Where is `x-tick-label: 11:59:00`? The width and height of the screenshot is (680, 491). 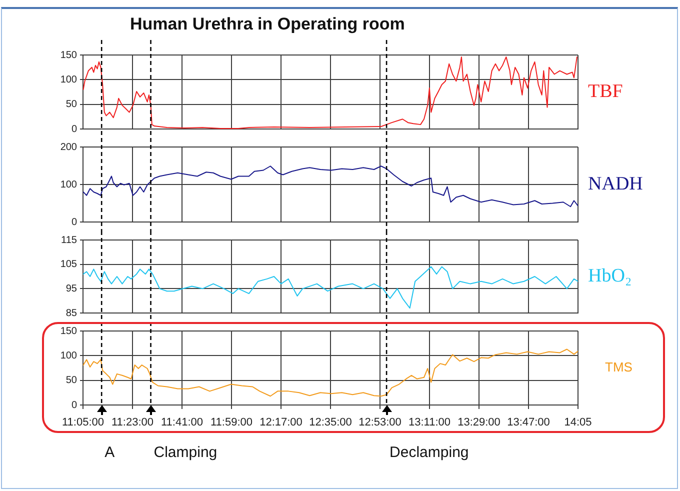 x-tick-label: 11:59:00 is located at coordinates (231, 422).